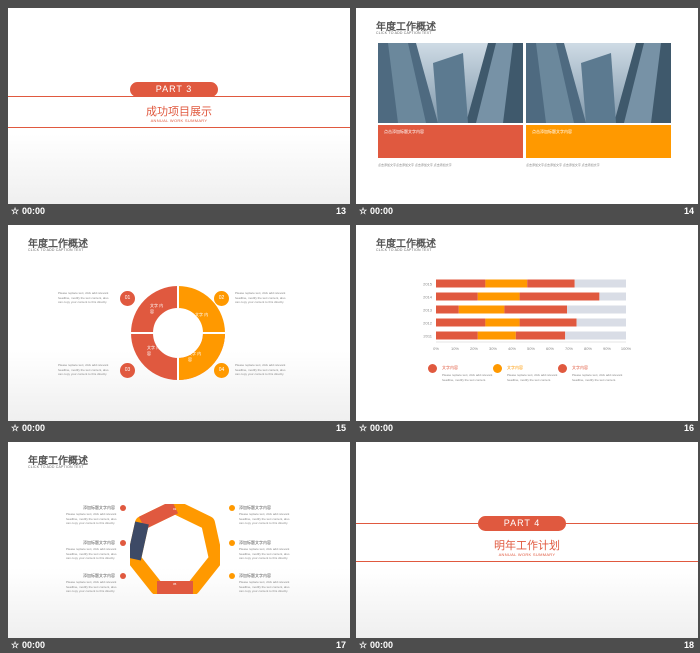 The height and width of the screenshot is (653, 700). I want to click on slide-footer: ☆ 00:00 15, so click(179, 428).